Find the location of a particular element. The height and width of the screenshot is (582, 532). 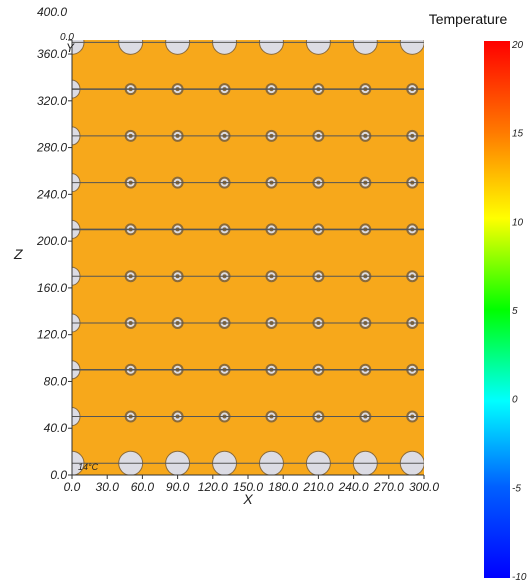

x-tick-label: 300.0 is located at coordinates (424, 487).